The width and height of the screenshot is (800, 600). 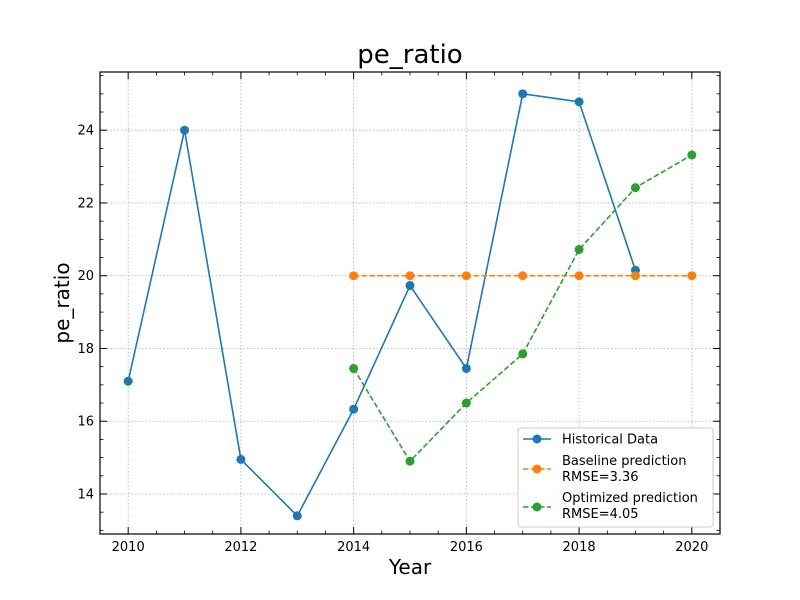 I want to click on x-tick-label: 2010, so click(x=128, y=547).